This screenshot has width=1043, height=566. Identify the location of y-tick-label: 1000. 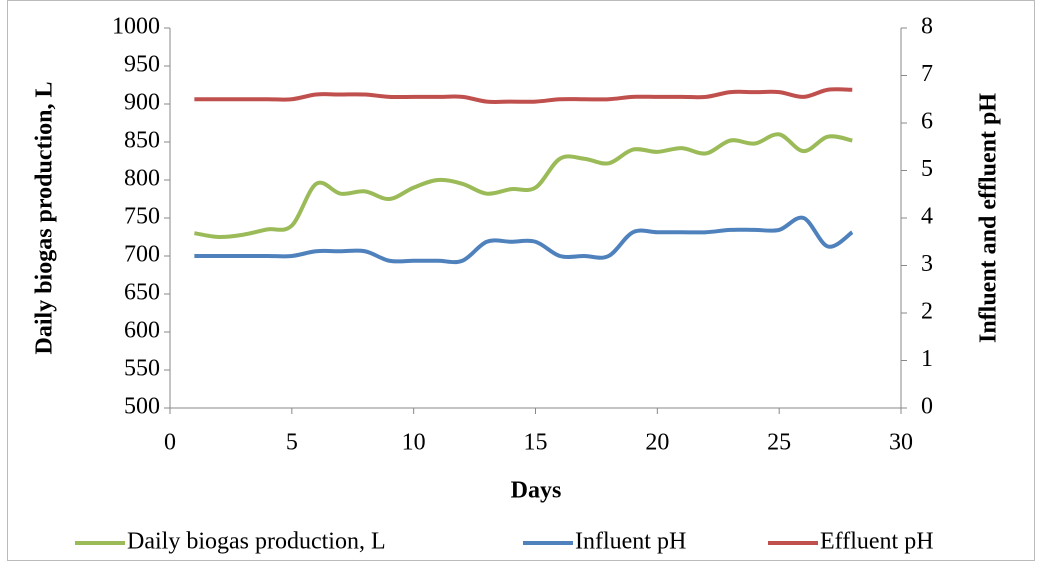
(136, 27).